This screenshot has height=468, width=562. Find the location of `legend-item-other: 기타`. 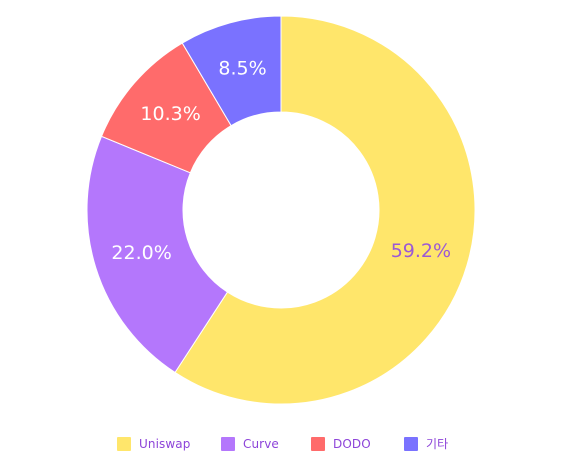

legend-item-other: 기타 is located at coordinates (426, 444).